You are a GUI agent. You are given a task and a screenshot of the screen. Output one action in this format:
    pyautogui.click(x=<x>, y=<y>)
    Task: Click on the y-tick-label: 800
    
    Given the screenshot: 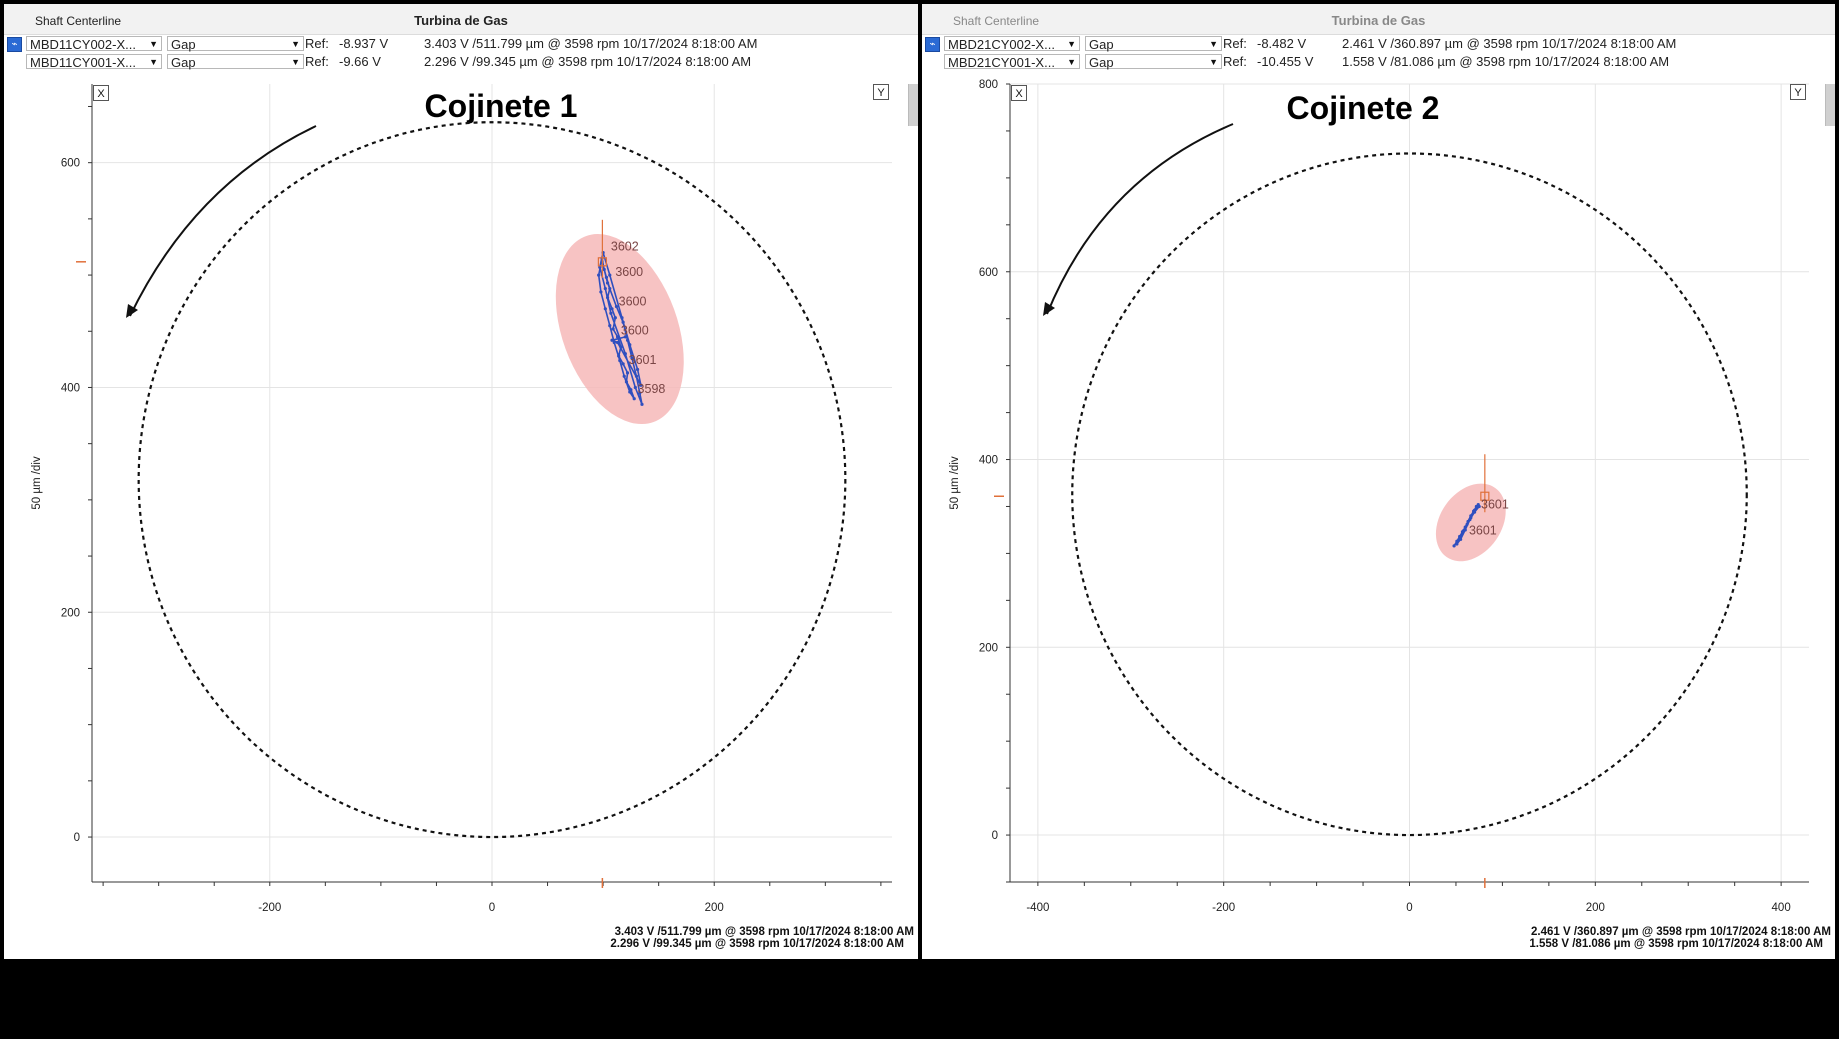 What is the action you would take?
    pyautogui.click(x=988, y=85)
    